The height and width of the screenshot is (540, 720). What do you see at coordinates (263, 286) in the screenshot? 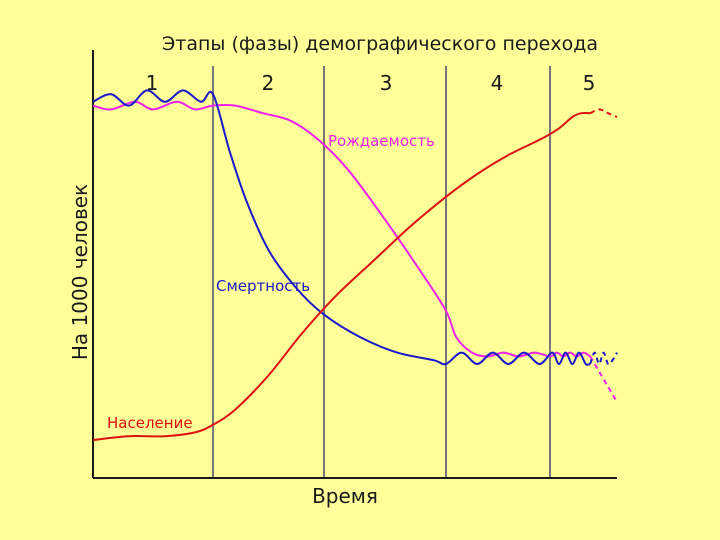
I see `death-rate-label: Смертность` at bounding box center [263, 286].